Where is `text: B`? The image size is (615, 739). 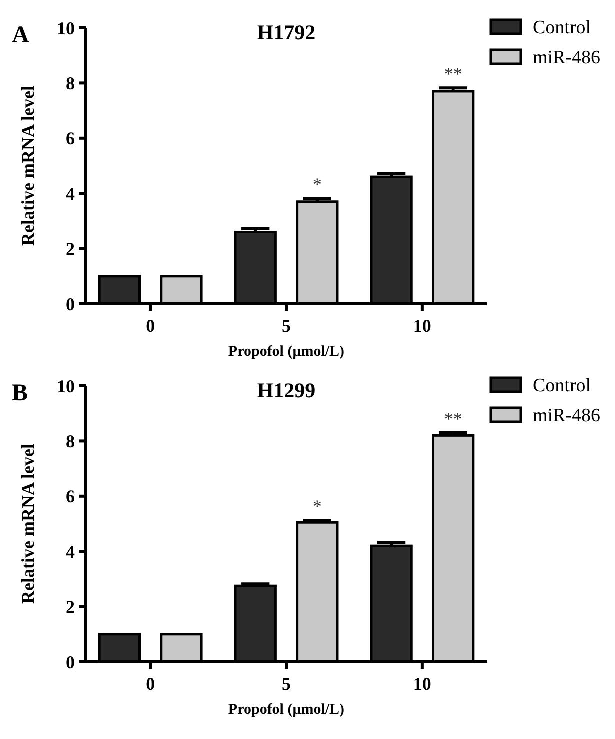
text: B is located at coordinates (20, 393).